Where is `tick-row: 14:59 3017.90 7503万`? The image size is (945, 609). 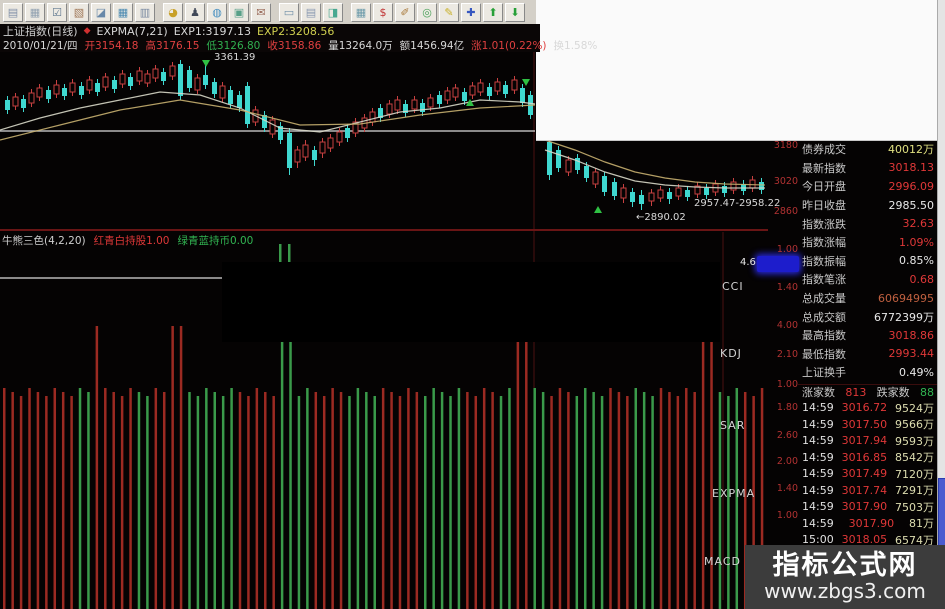
tick-row: 14:59 3017.90 7503万 is located at coordinates (867, 507).